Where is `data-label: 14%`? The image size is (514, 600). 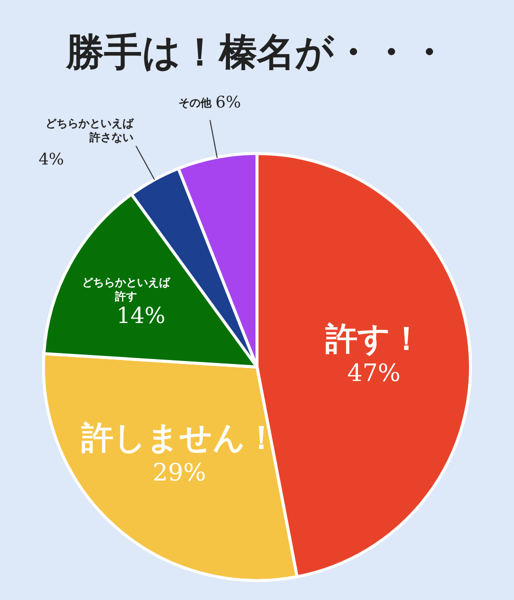
data-label: 14% is located at coordinates (141, 316).